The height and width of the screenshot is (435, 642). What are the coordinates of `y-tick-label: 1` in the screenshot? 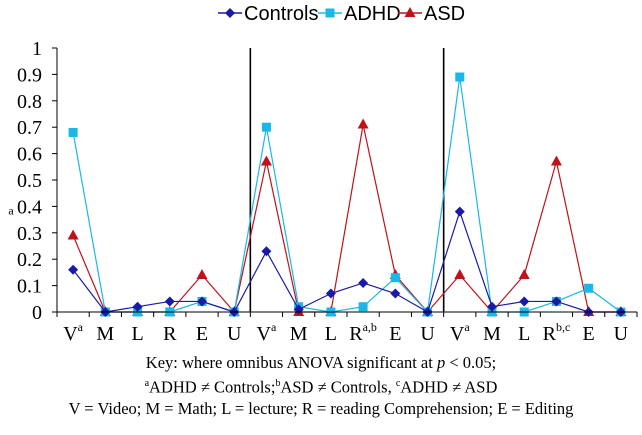 It's located at (37, 49).